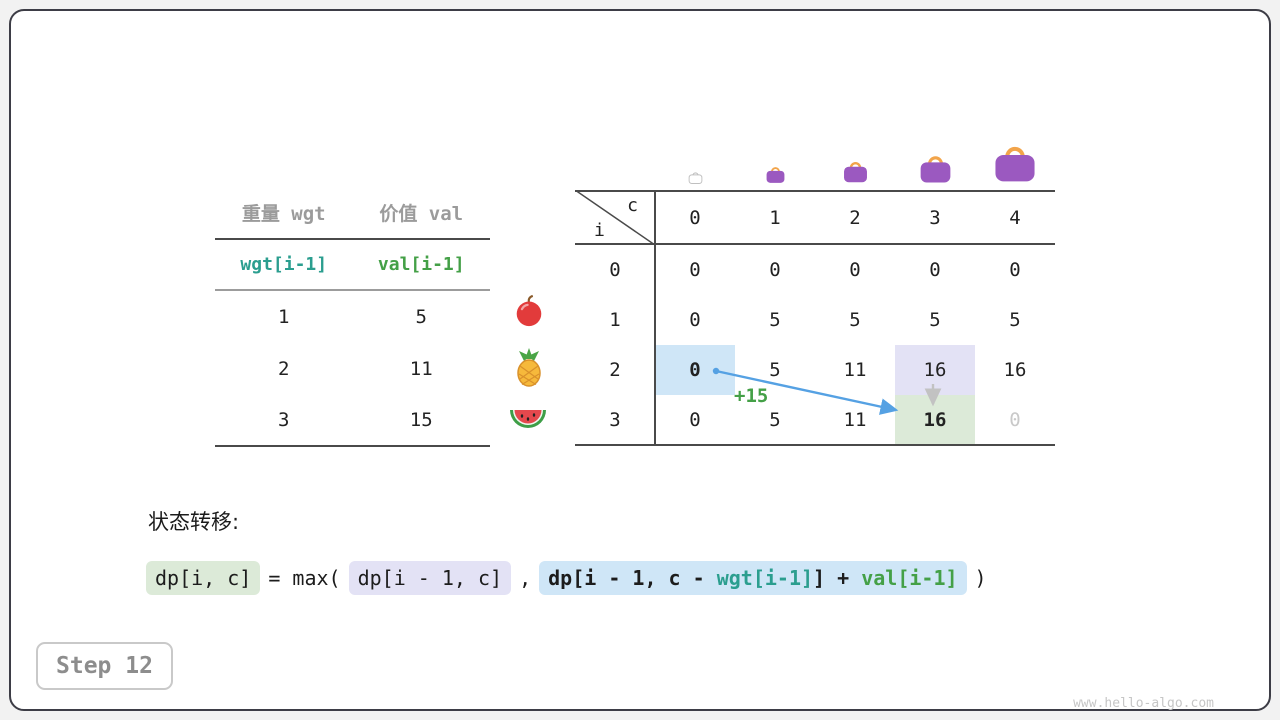 The image size is (1280, 720). Describe the element at coordinates (775, 270) in the screenshot. I see `dp-cell-0-1: 0` at that location.